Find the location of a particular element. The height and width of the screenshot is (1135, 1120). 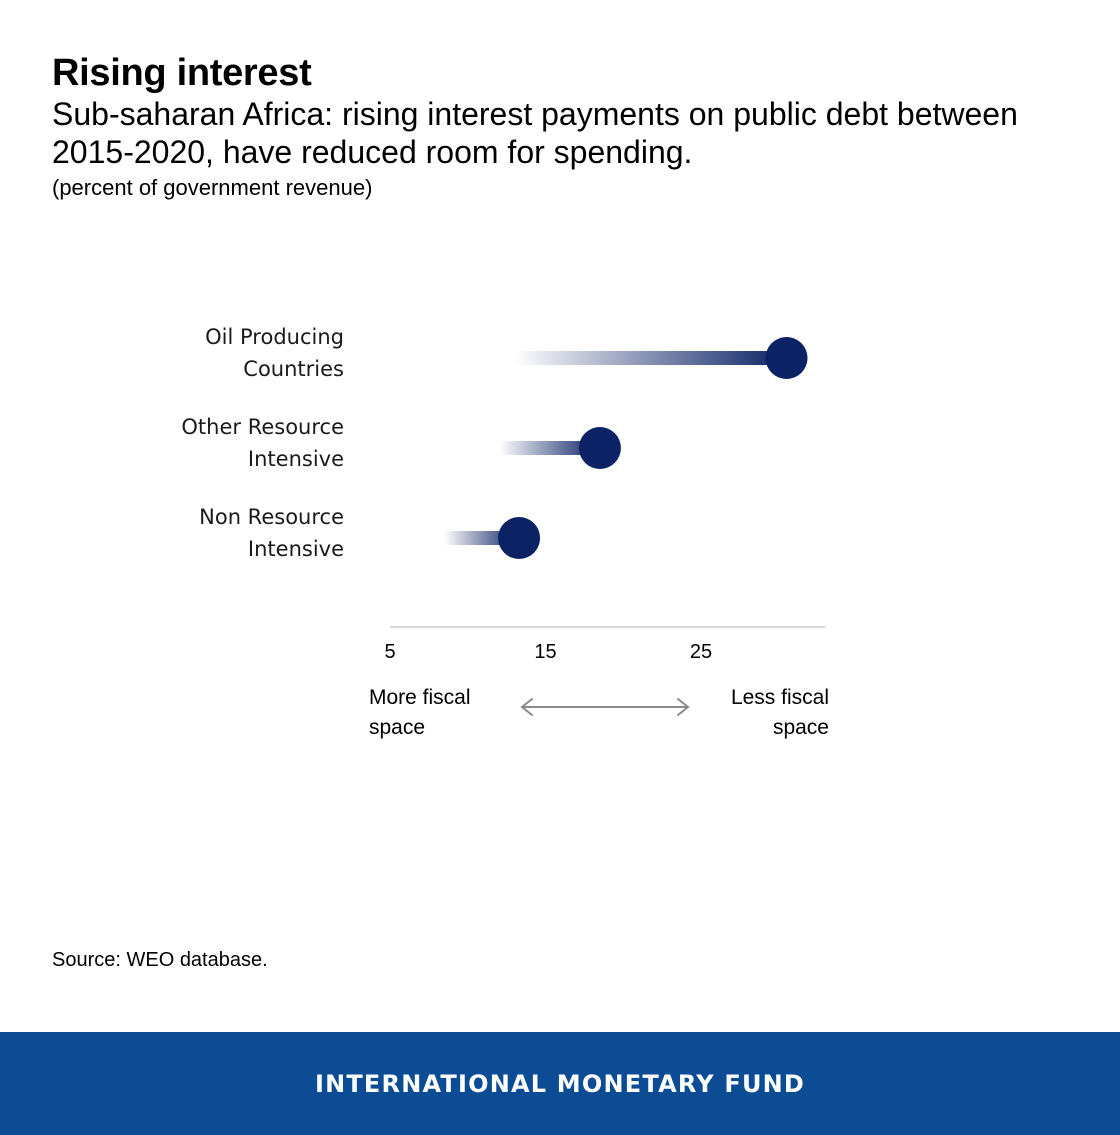

category-label: Oil Producing is located at coordinates (274, 337).